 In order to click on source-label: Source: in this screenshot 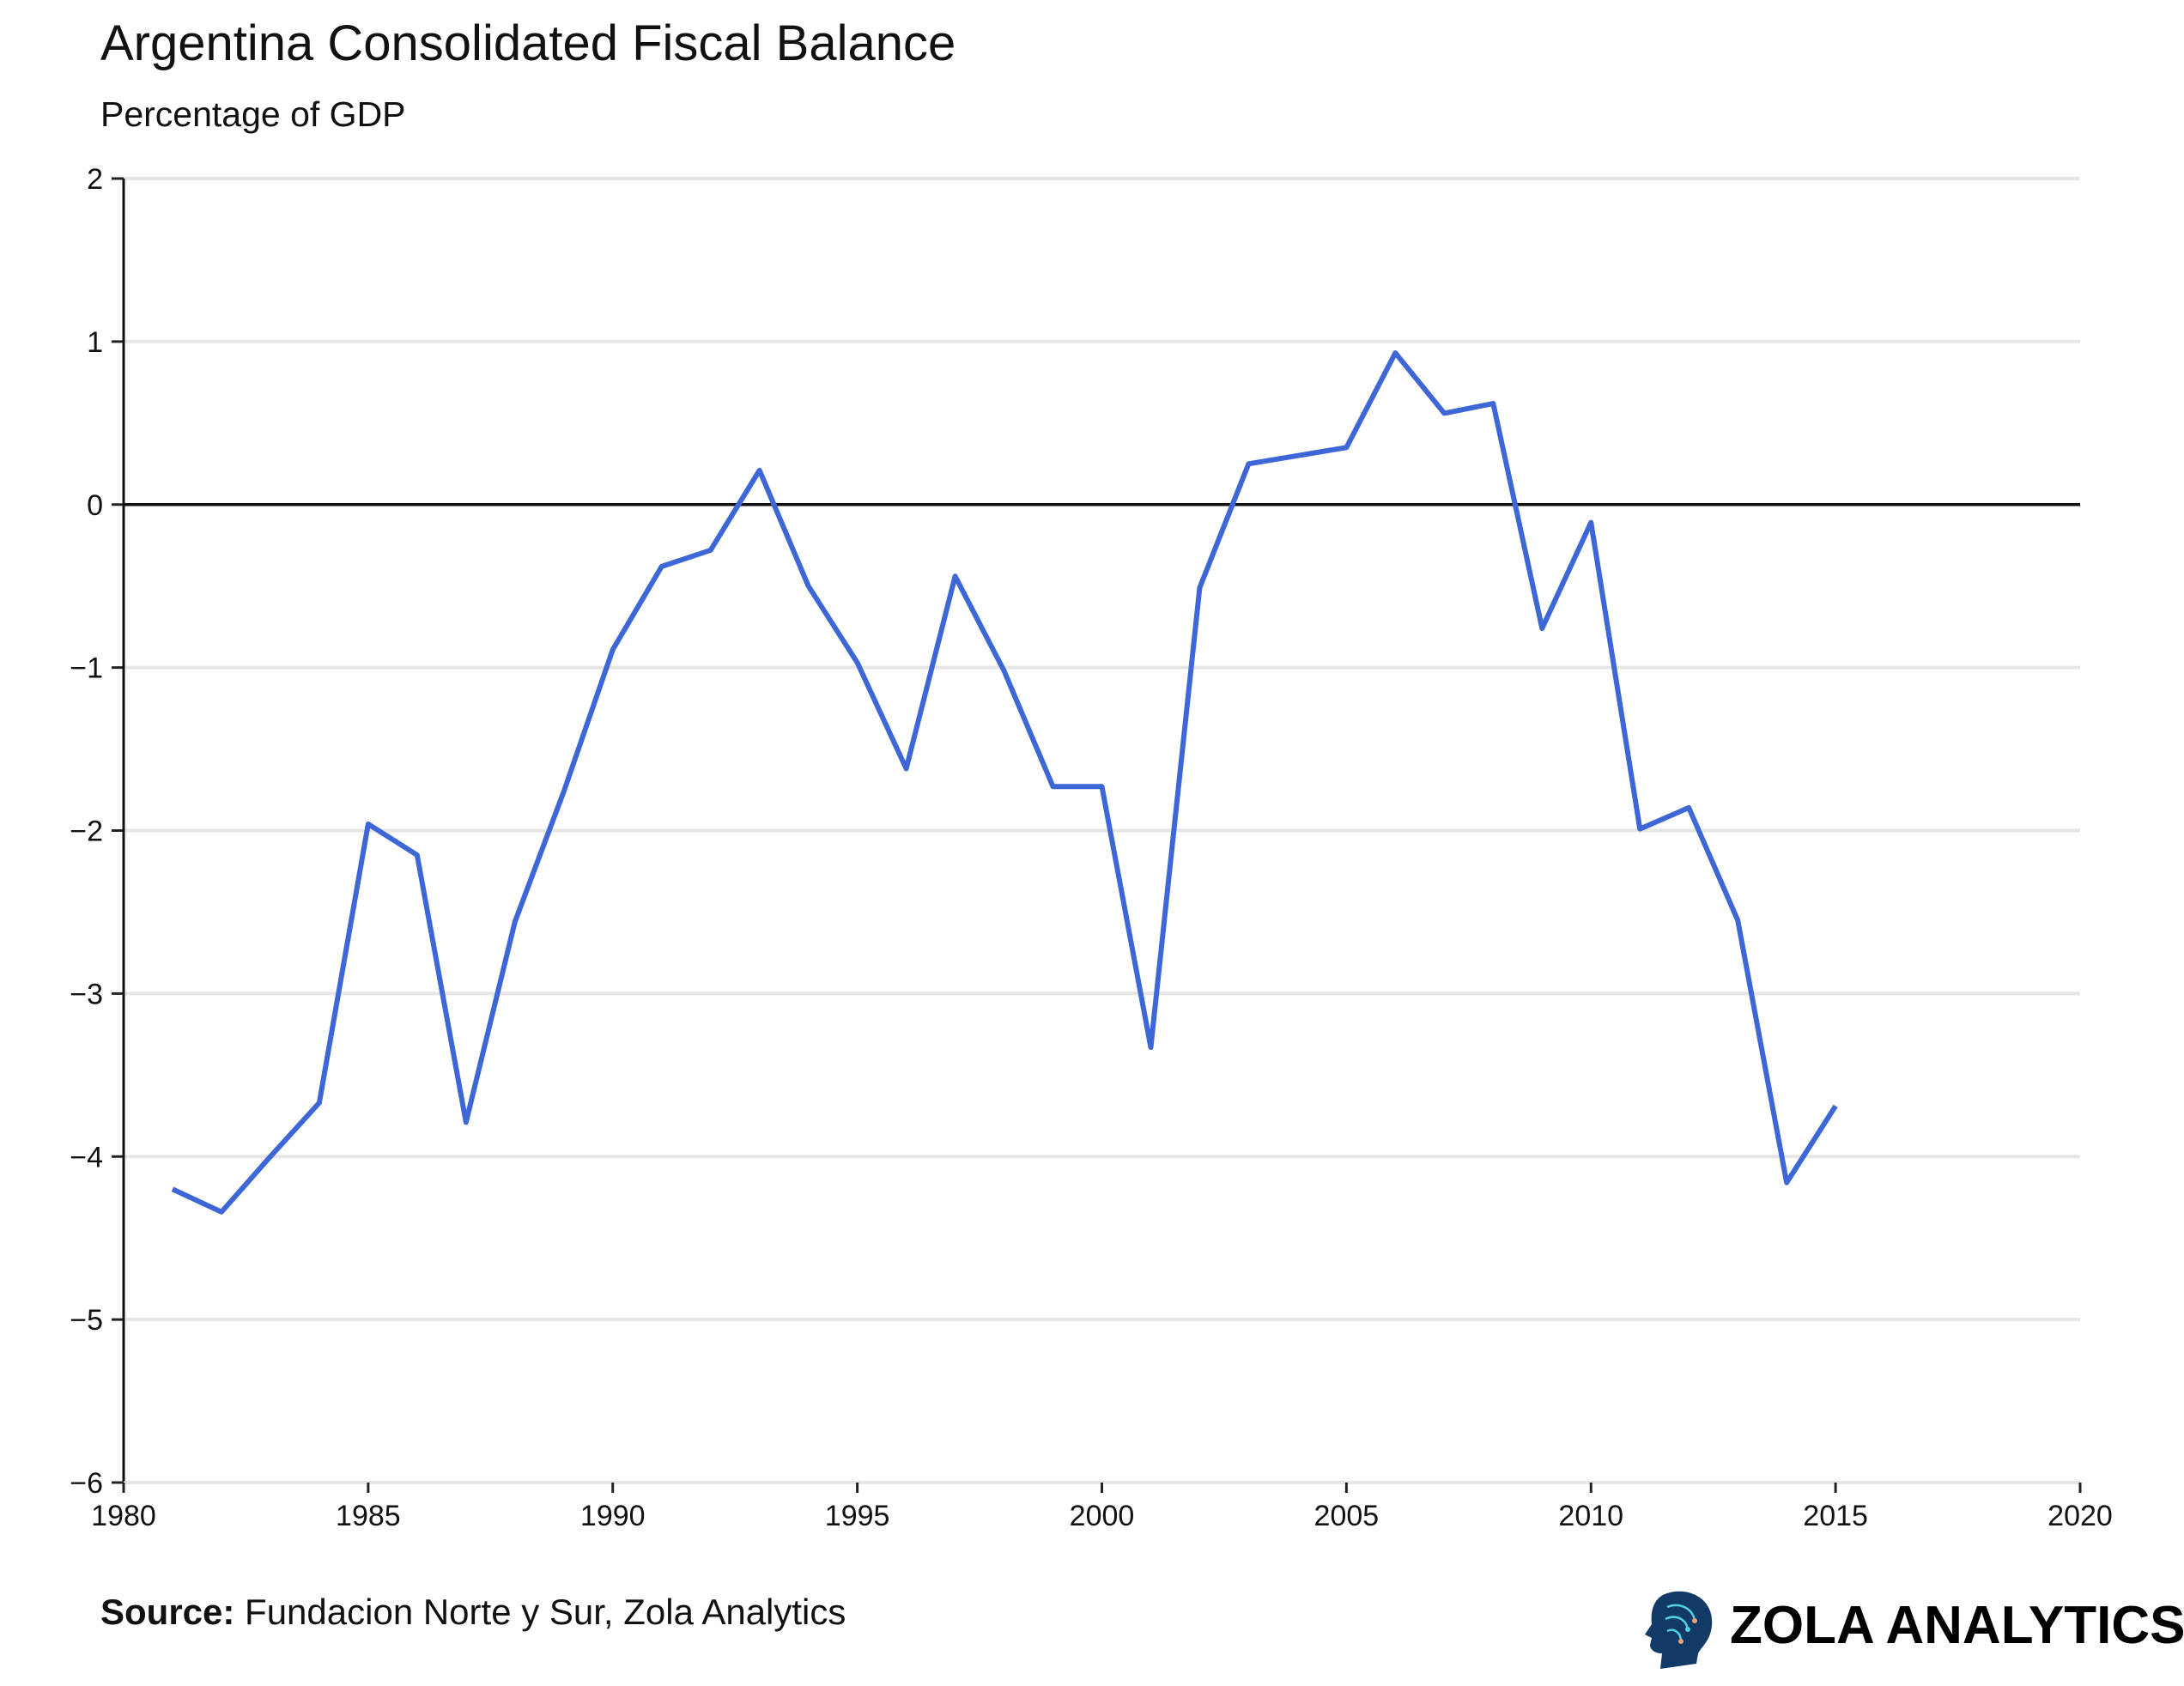, I will do `click(167, 1612)`.